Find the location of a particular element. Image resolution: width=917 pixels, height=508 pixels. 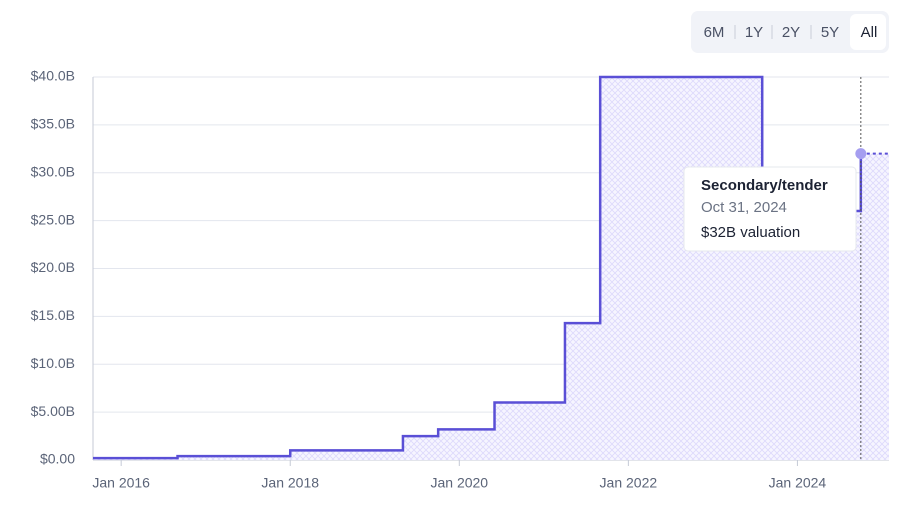

tooltip is located at coordinates (770, 209).